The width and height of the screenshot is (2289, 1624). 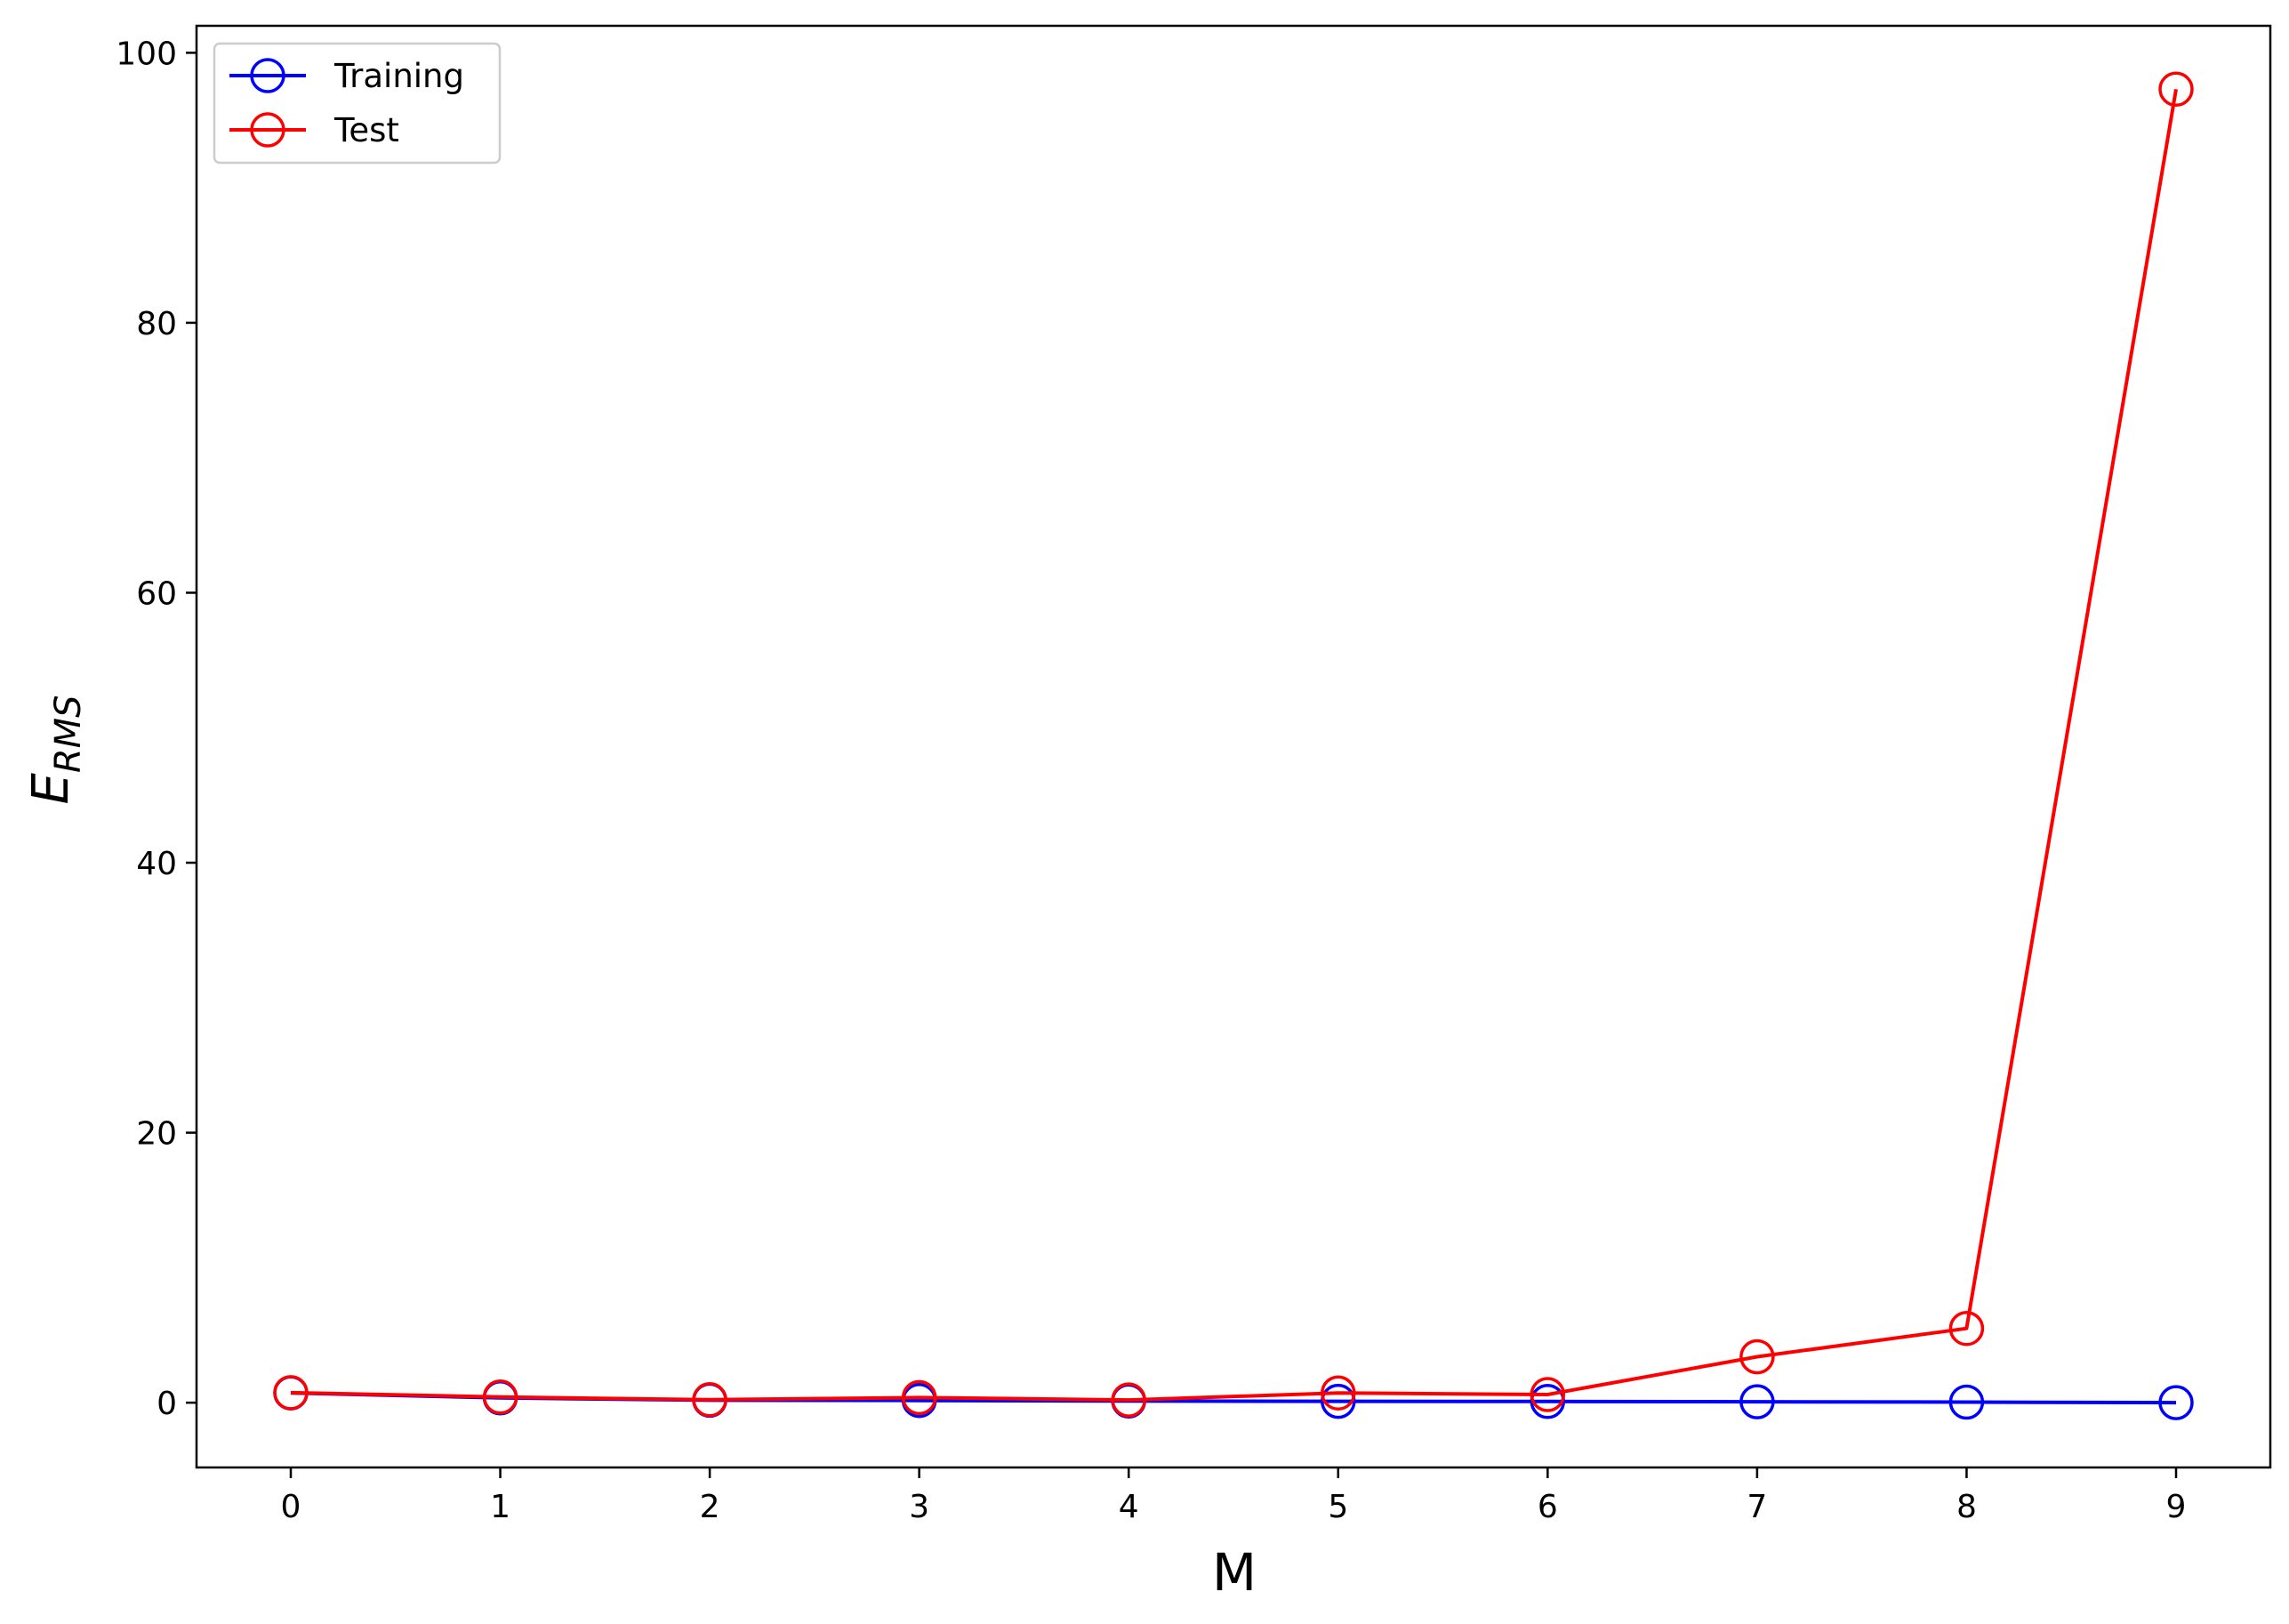 What do you see at coordinates (2176, 1507) in the screenshot?
I see `x-tick-label: 9` at bounding box center [2176, 1507].